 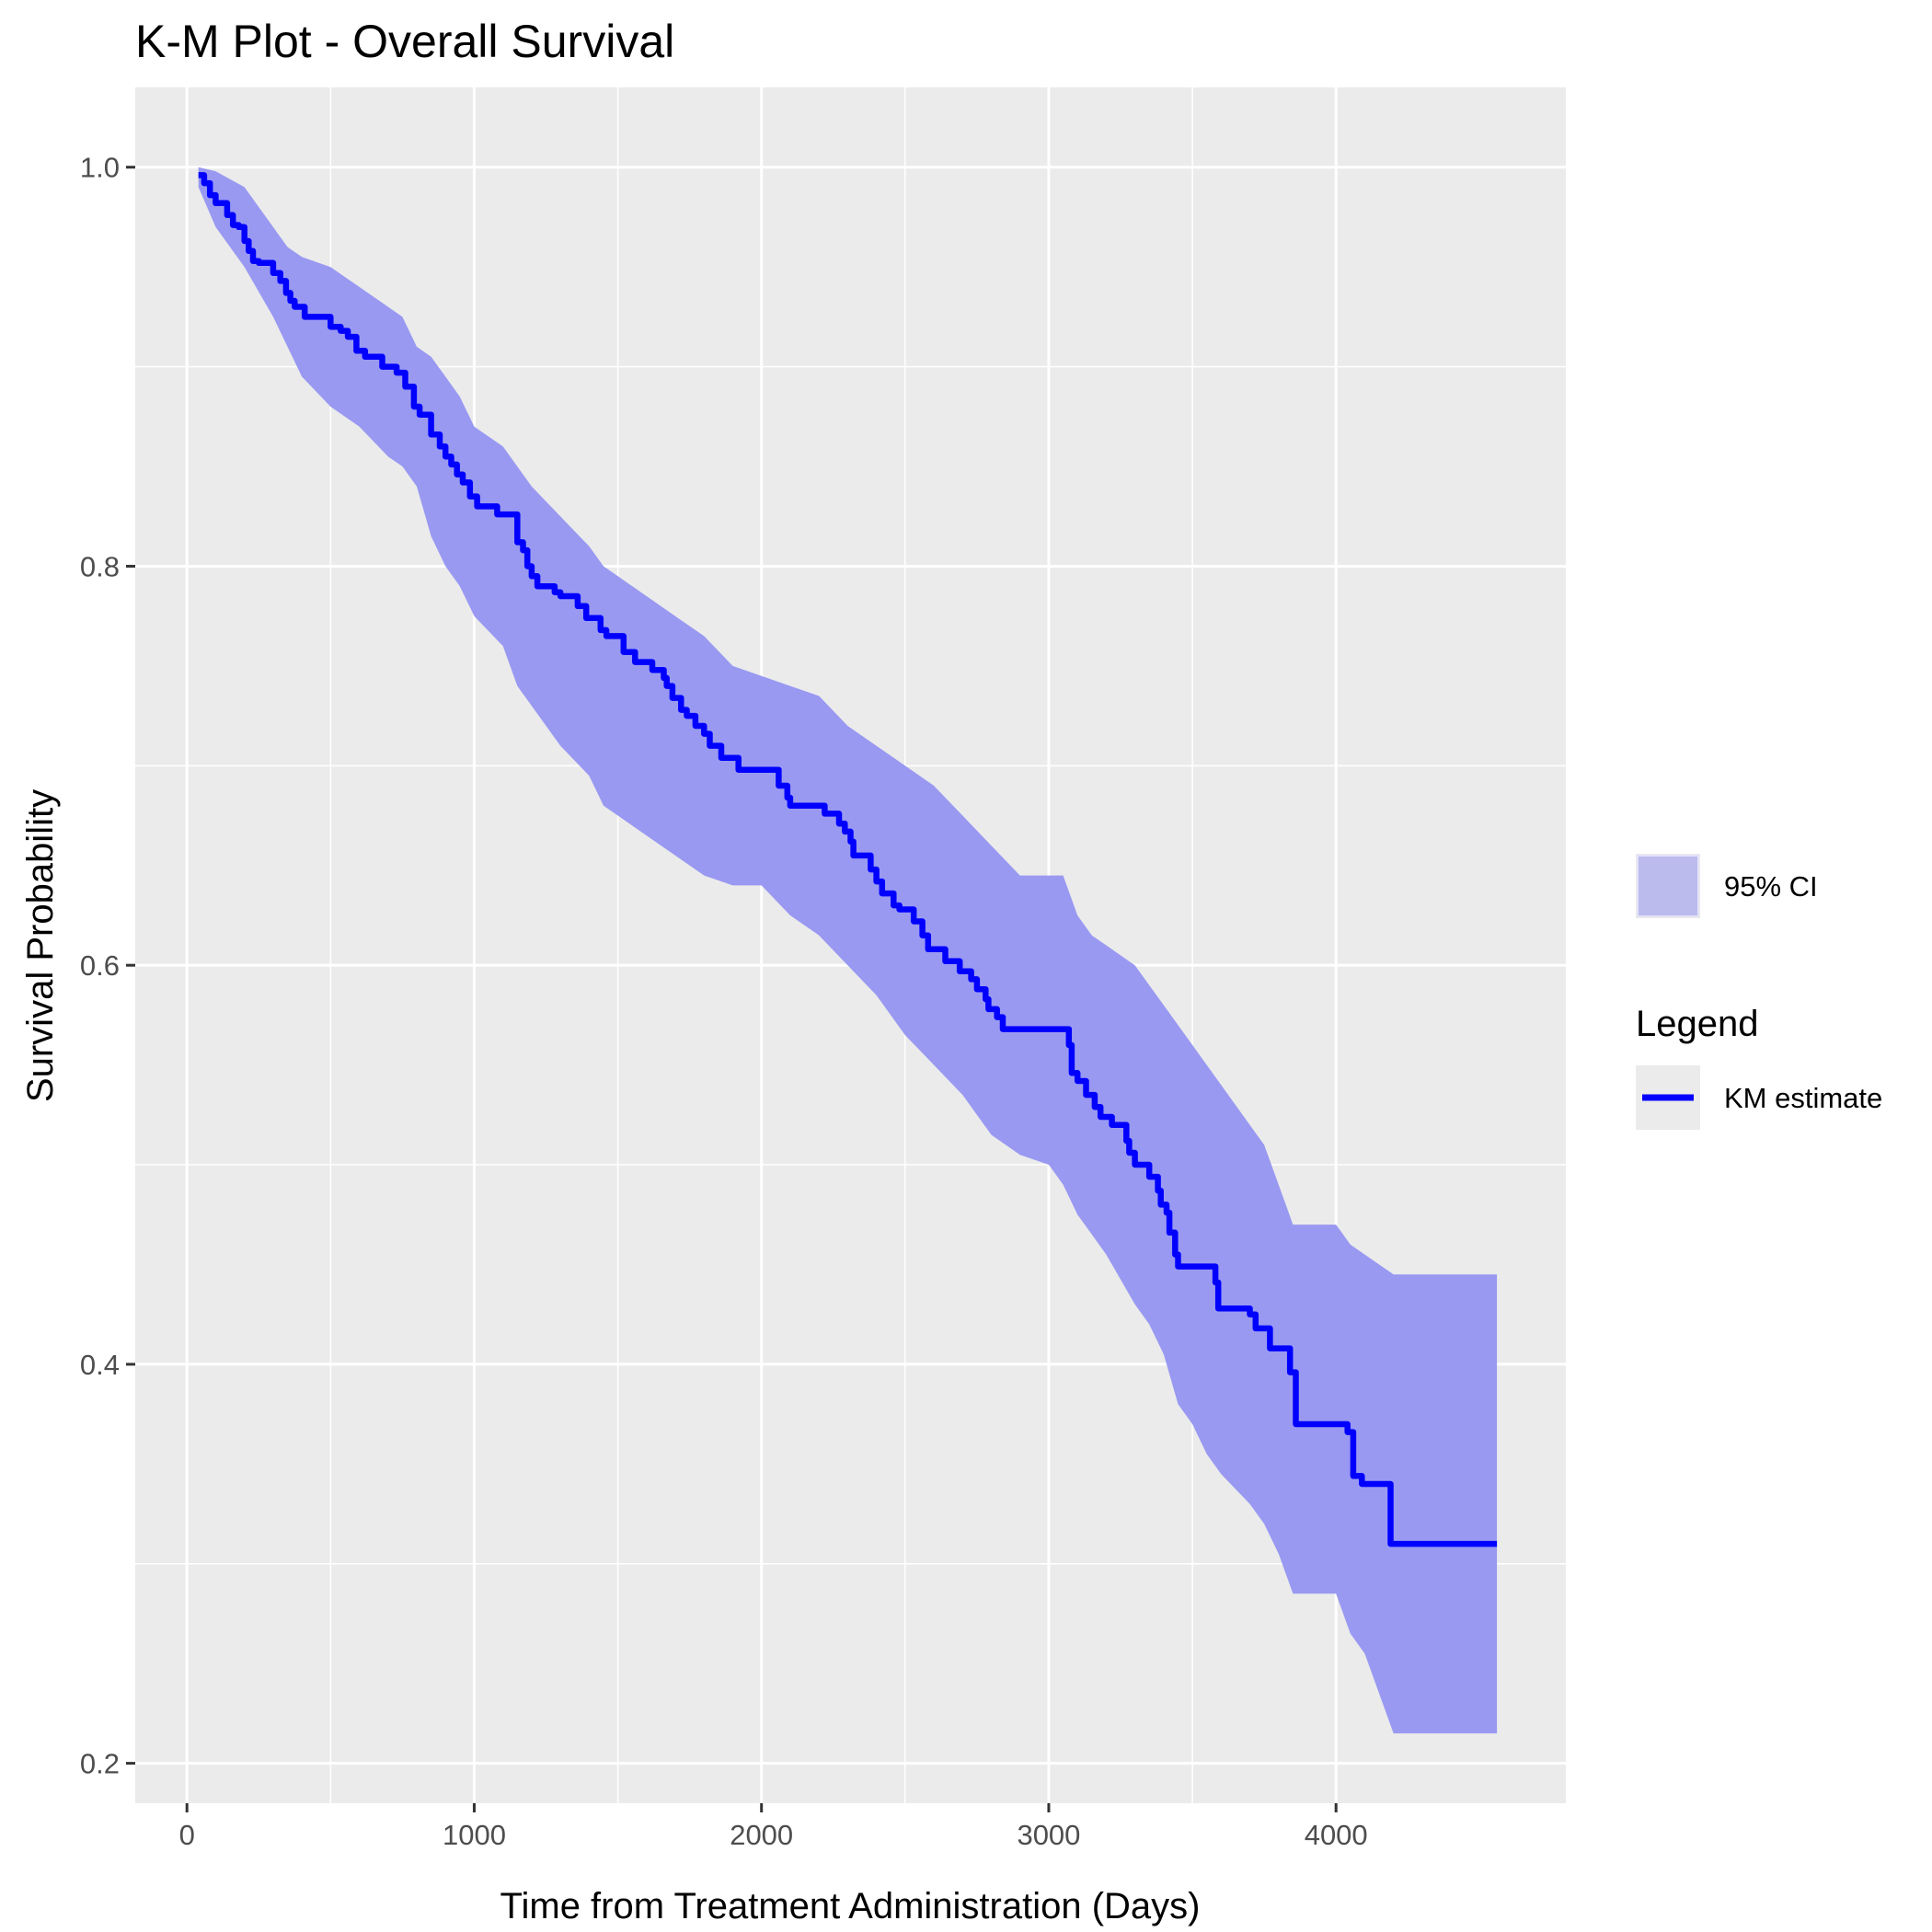 I want to click on x-axis: 0 1000 2000 3000 4000, so click(x=773, y=1827).